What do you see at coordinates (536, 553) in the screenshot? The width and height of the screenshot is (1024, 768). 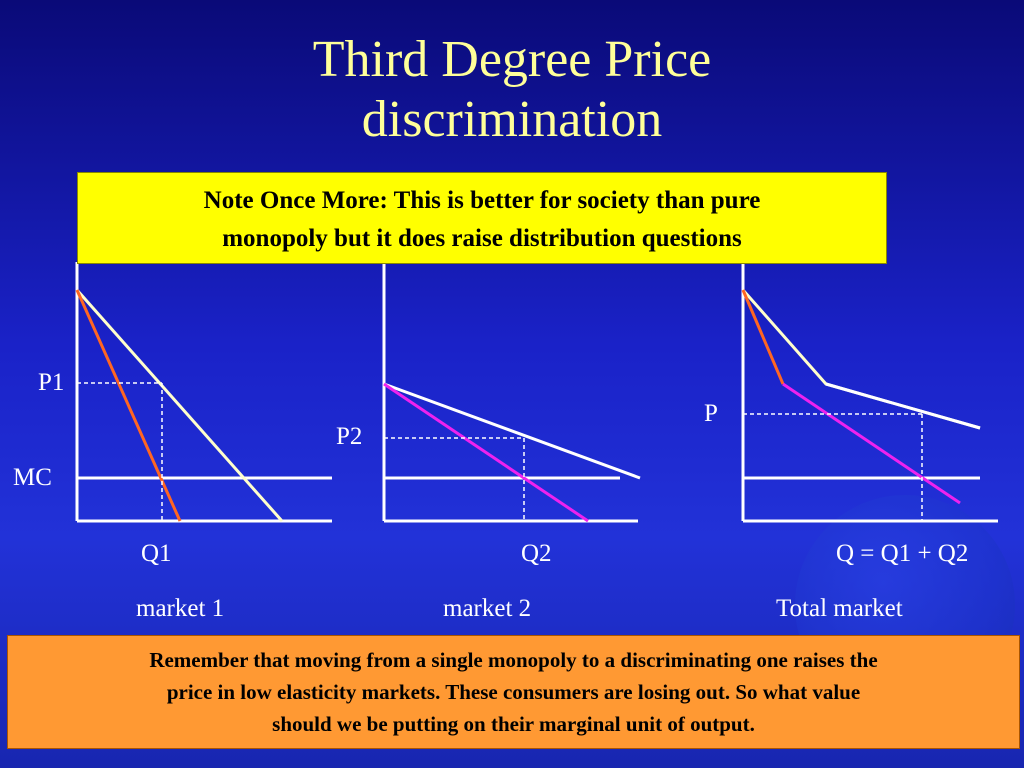 I see `q2-label: Q2` at bounding box center [536, 553].